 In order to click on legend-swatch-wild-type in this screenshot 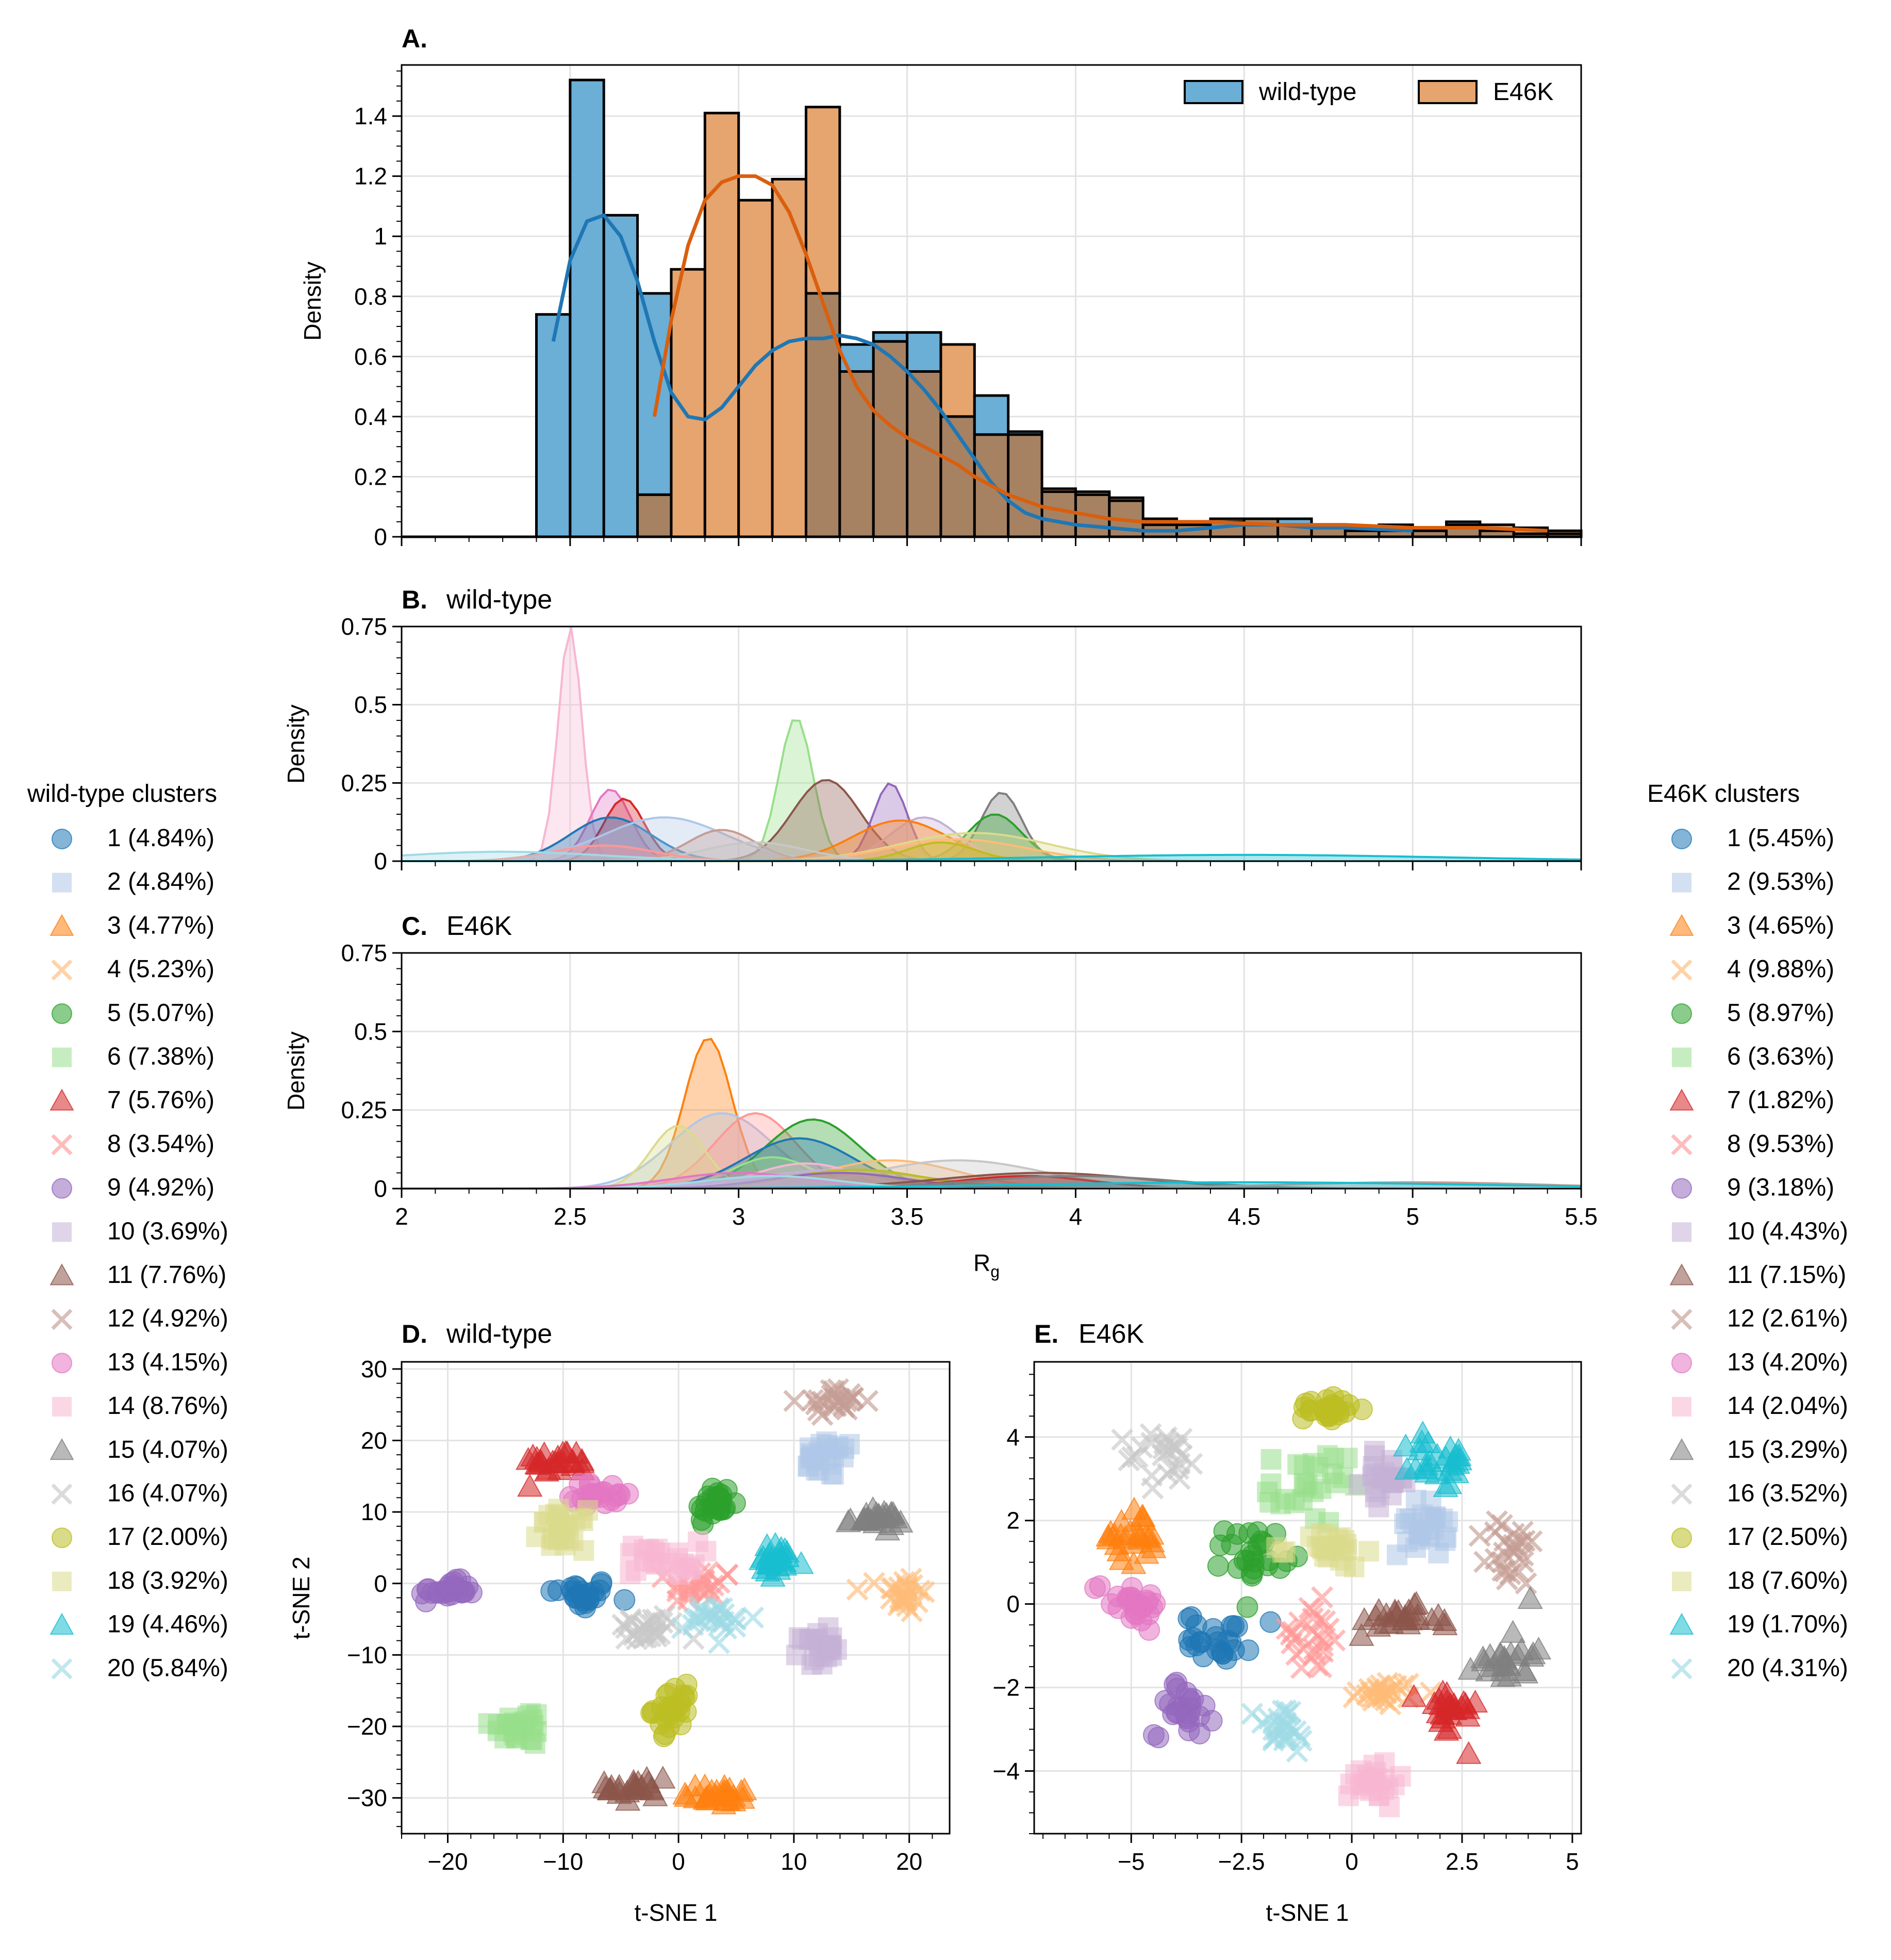, I will do `click(1213, 92)`.